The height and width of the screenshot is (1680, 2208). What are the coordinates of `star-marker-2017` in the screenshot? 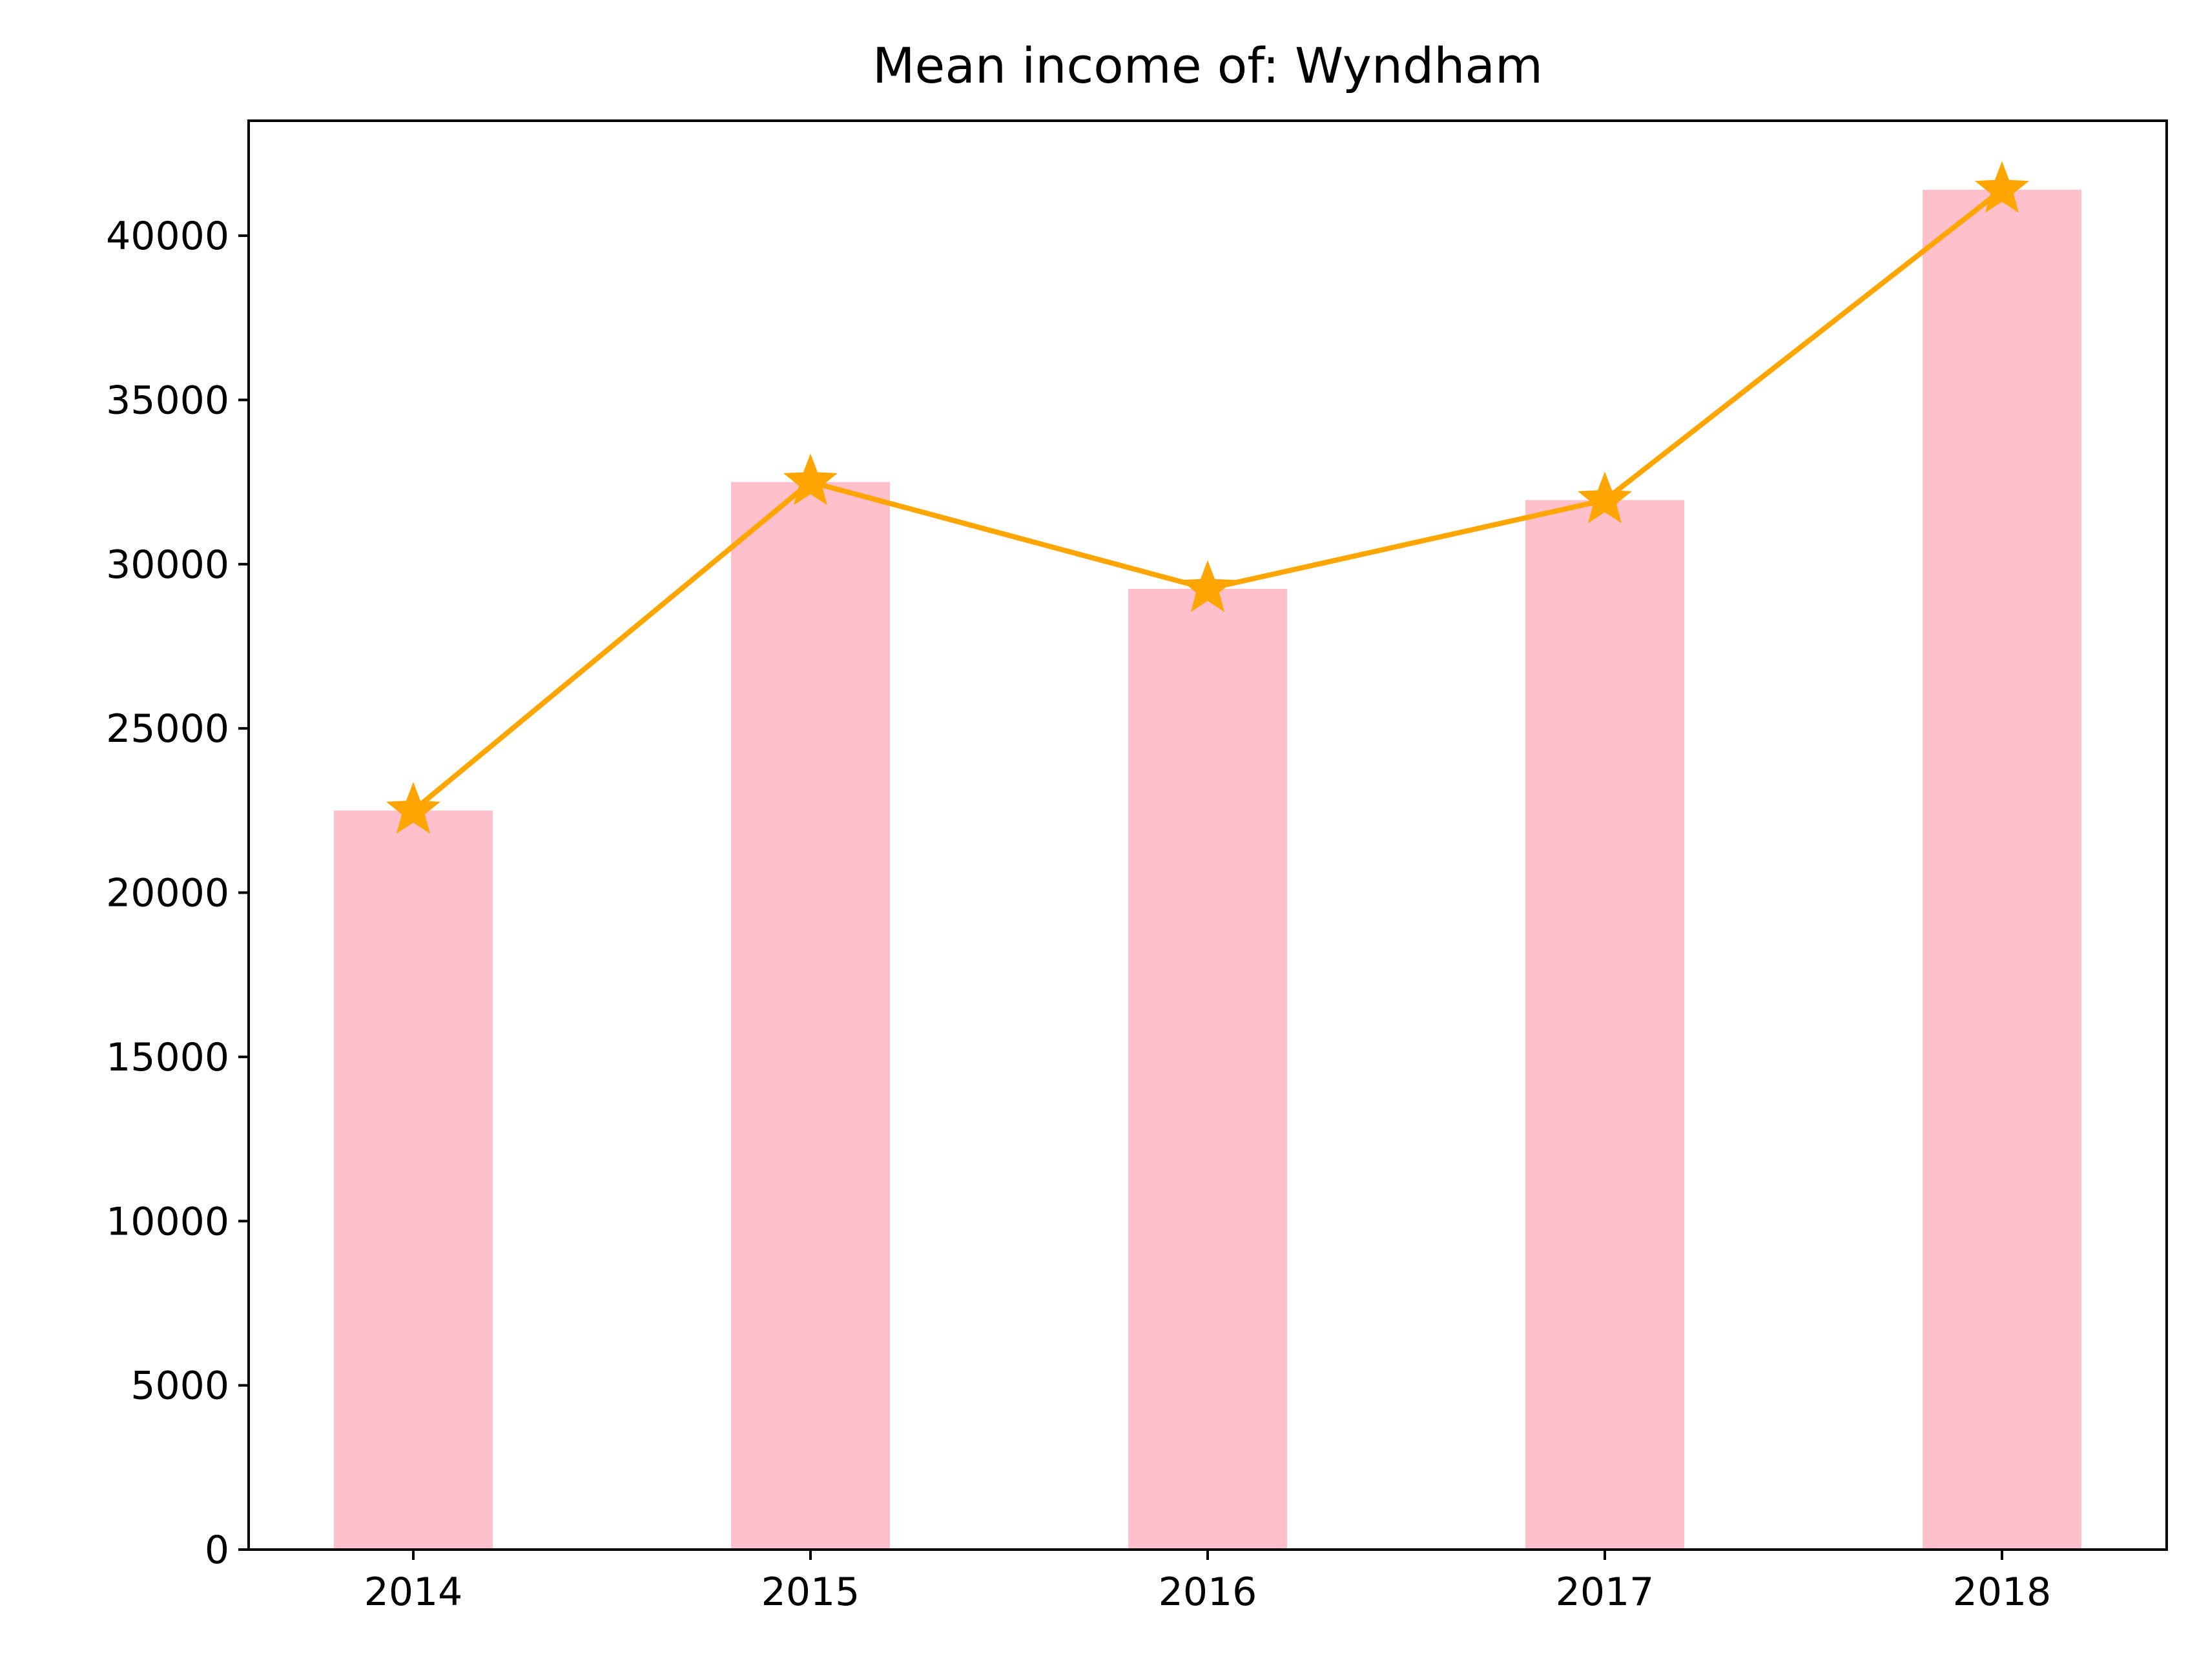 It's located at (1605, 497).